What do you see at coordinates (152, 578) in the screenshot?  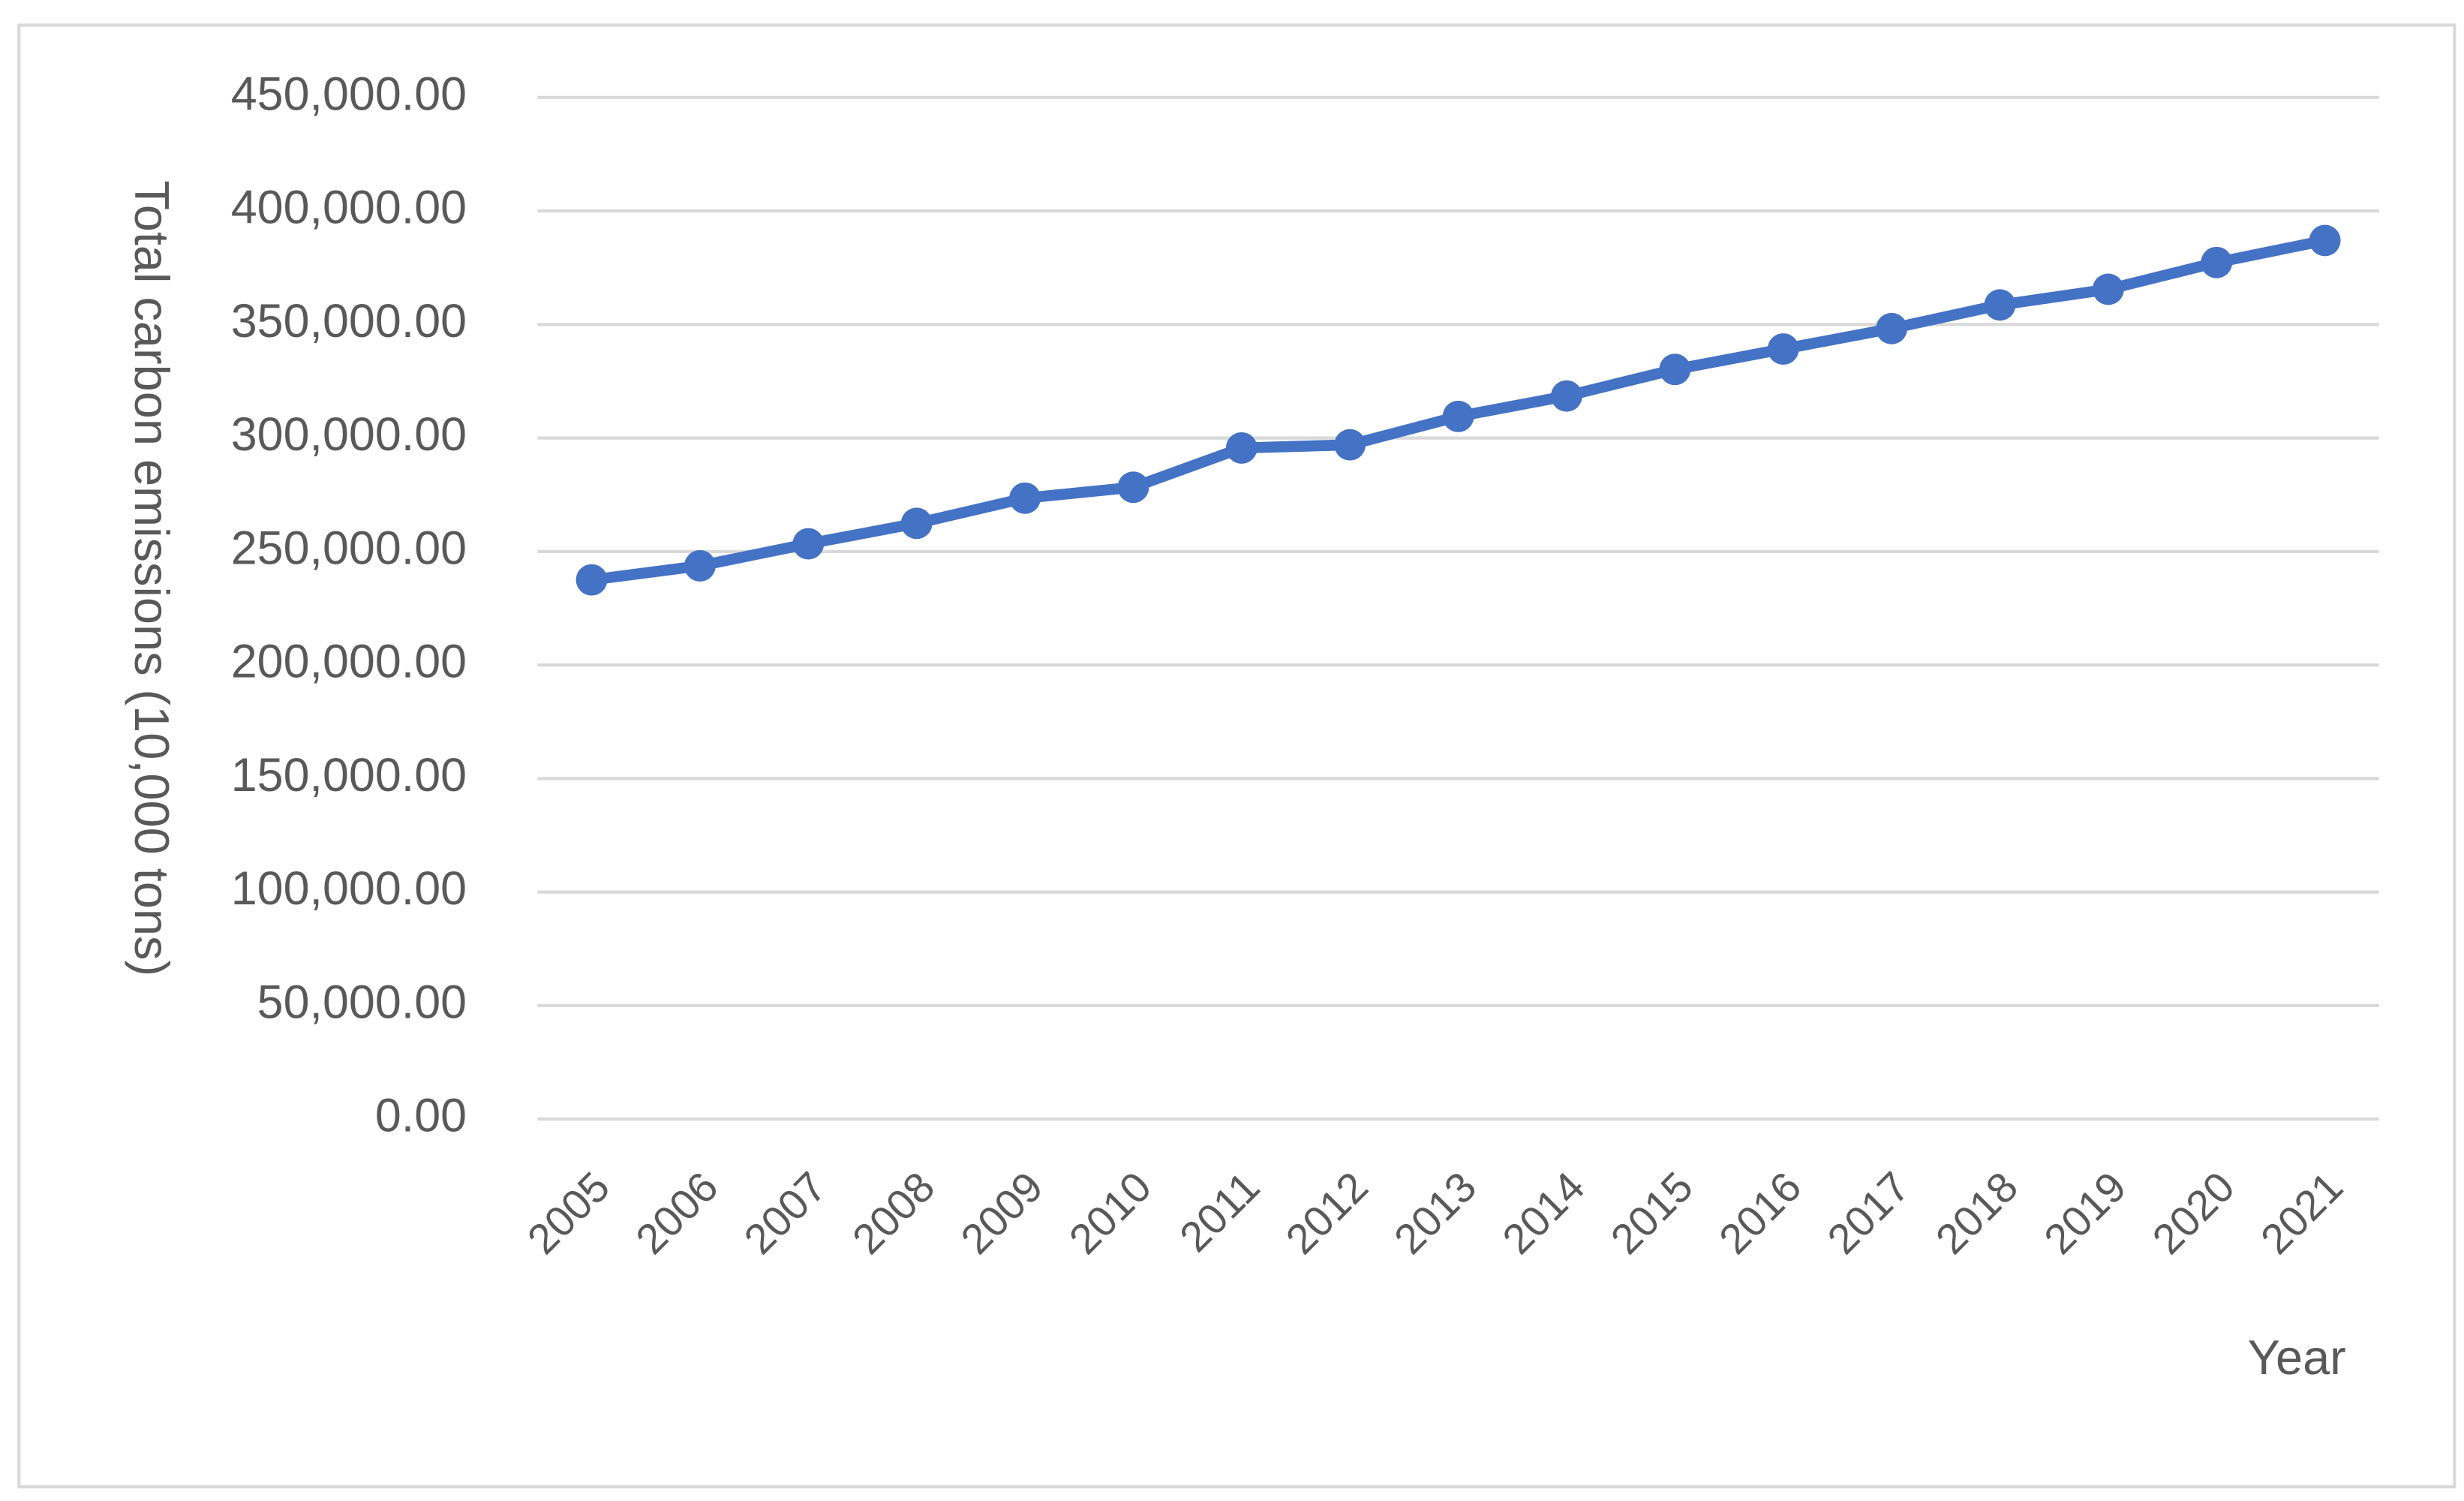 I see `y-axis-title: Total carbon emissions (10,000 tons)` at bounding box center [152, 578].